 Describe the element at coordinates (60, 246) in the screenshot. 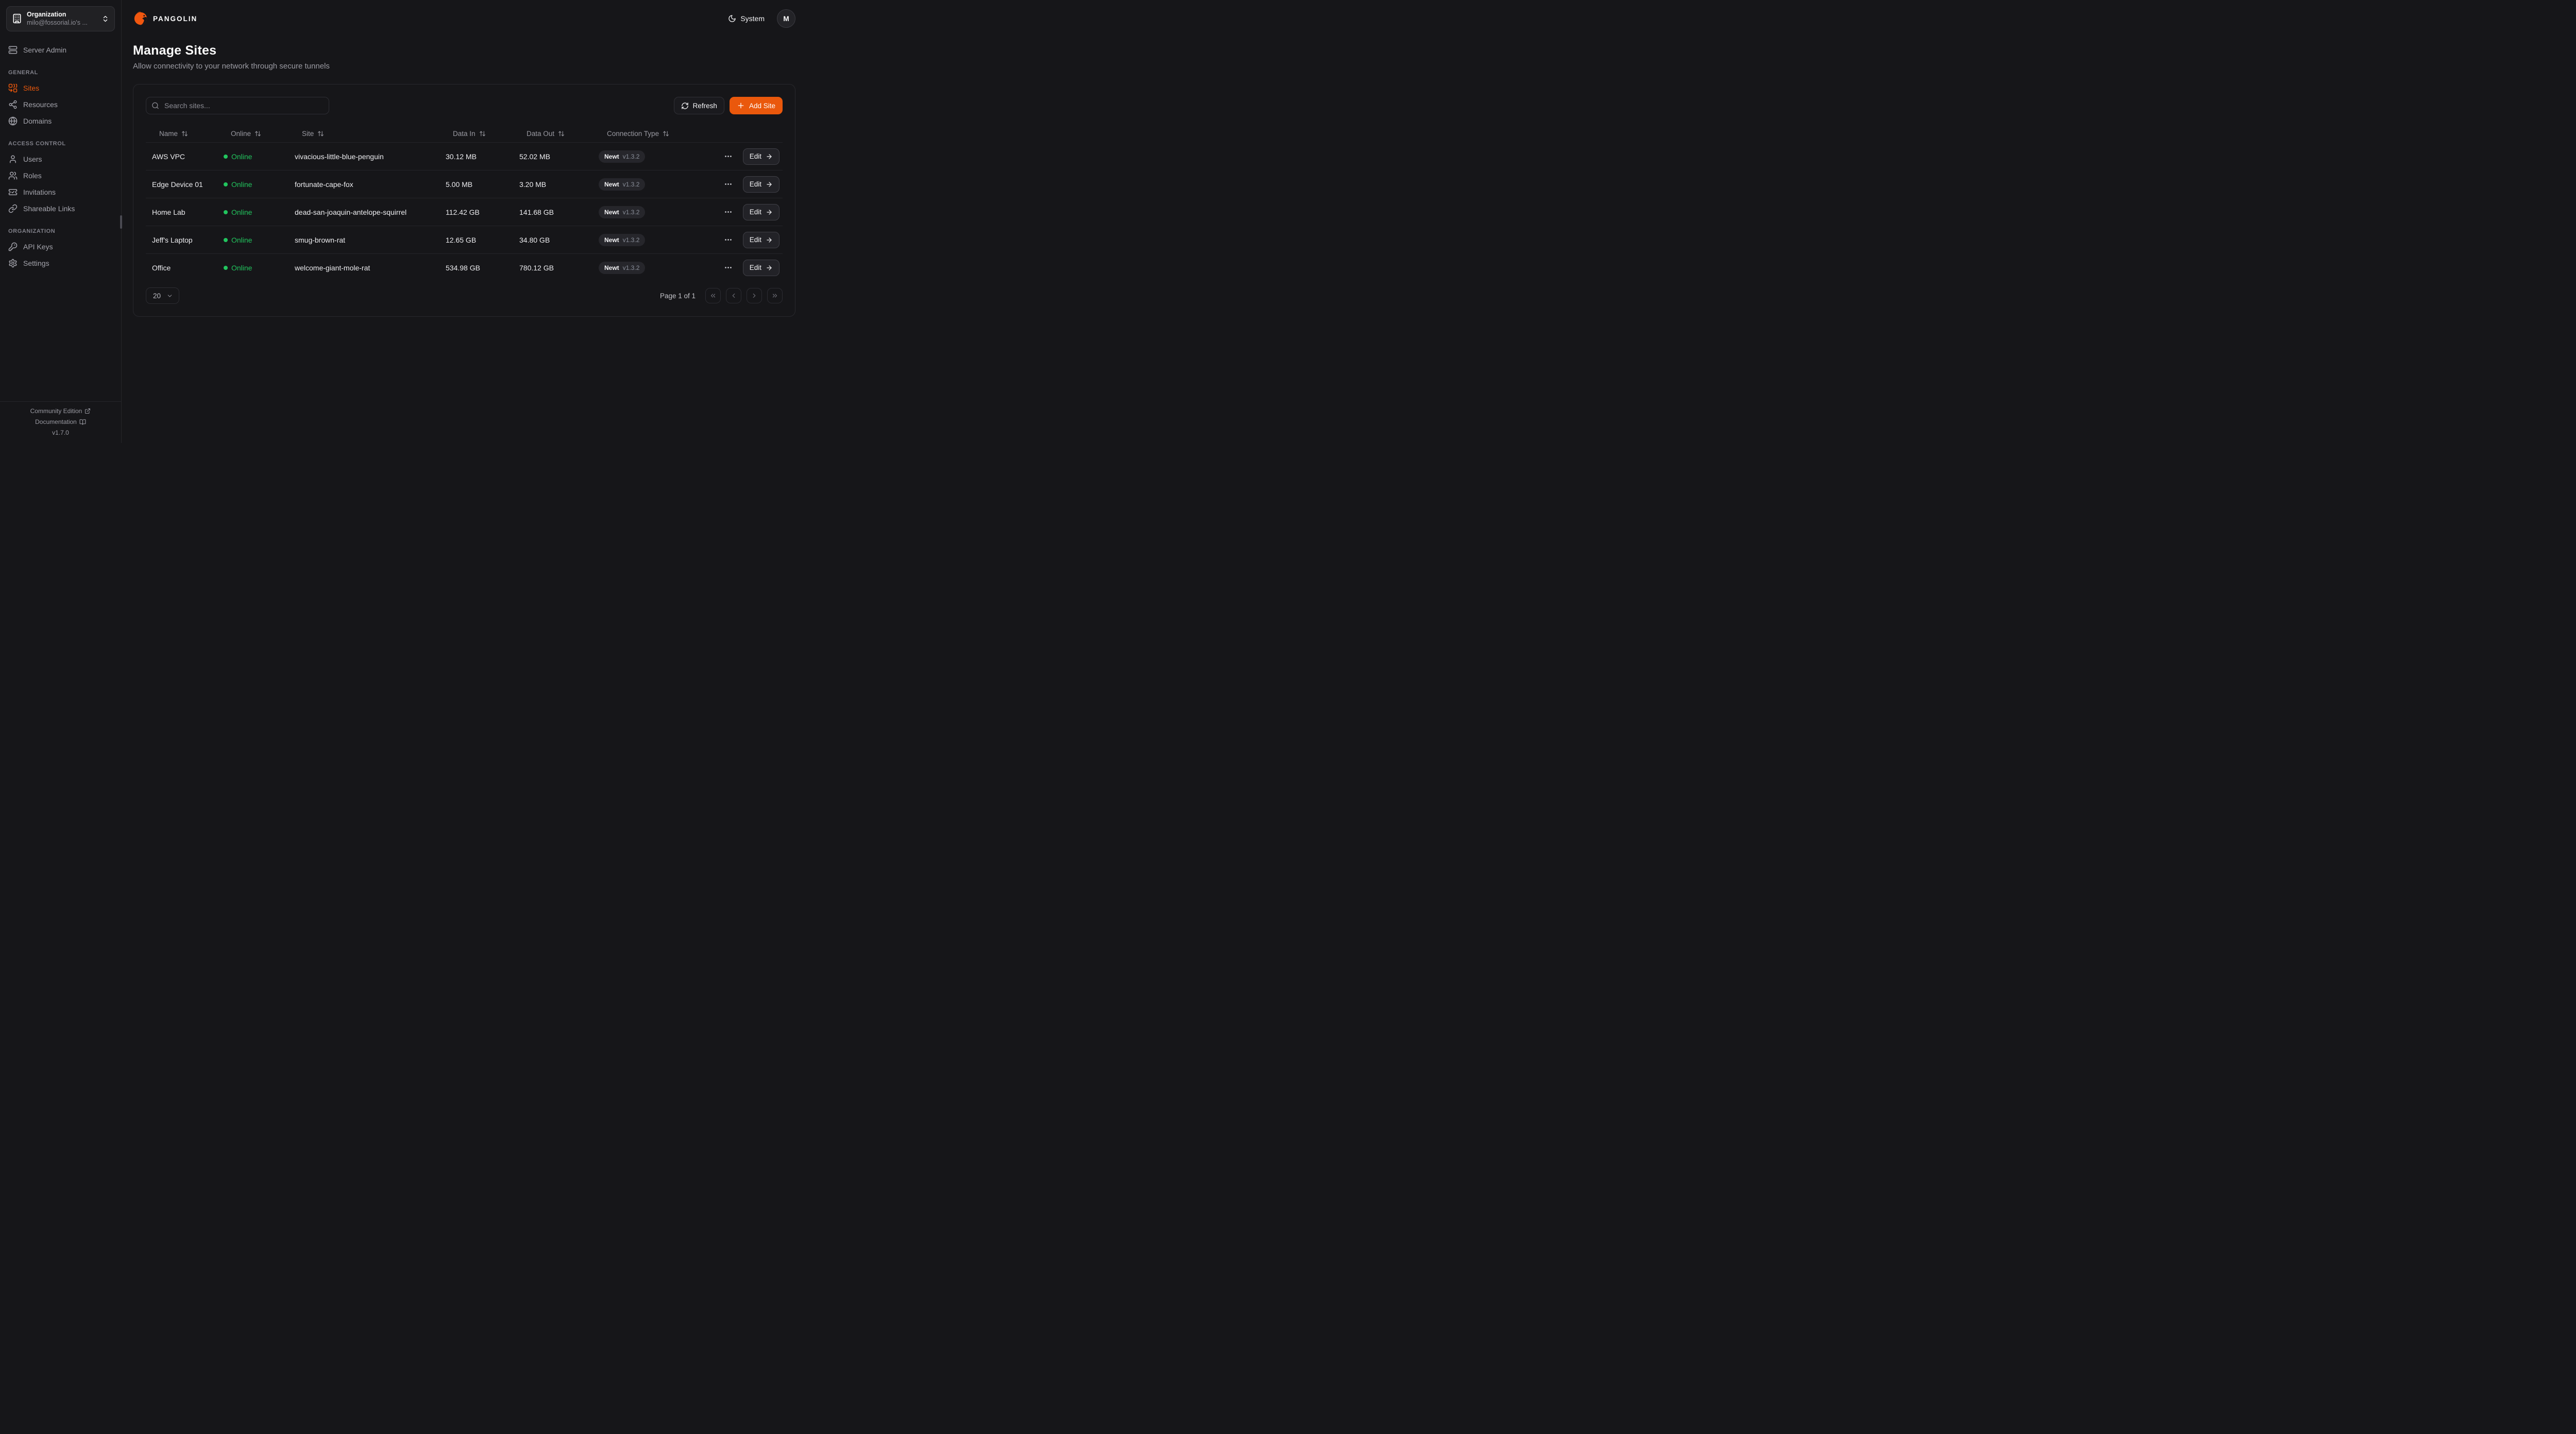

I see `sidebar-item-api-keys: API Keys` at that location.